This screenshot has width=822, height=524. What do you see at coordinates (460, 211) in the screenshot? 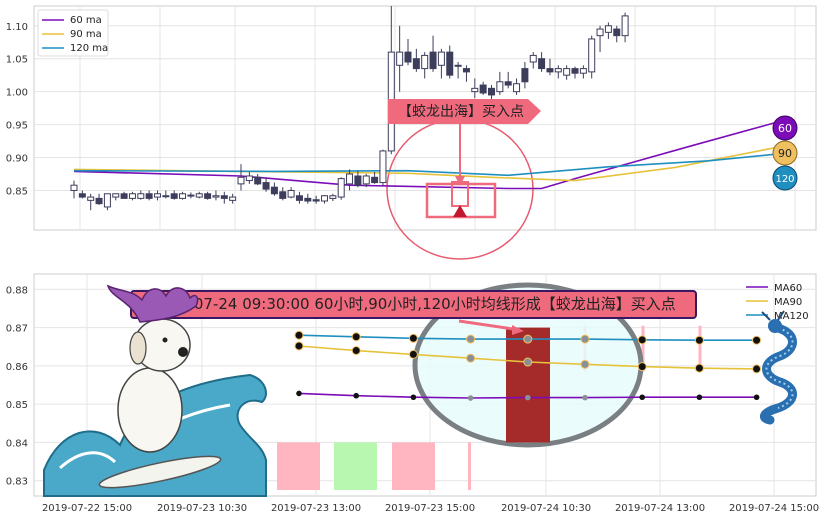
I see `buy-triangle-icon` at bounding box center [460, 211].